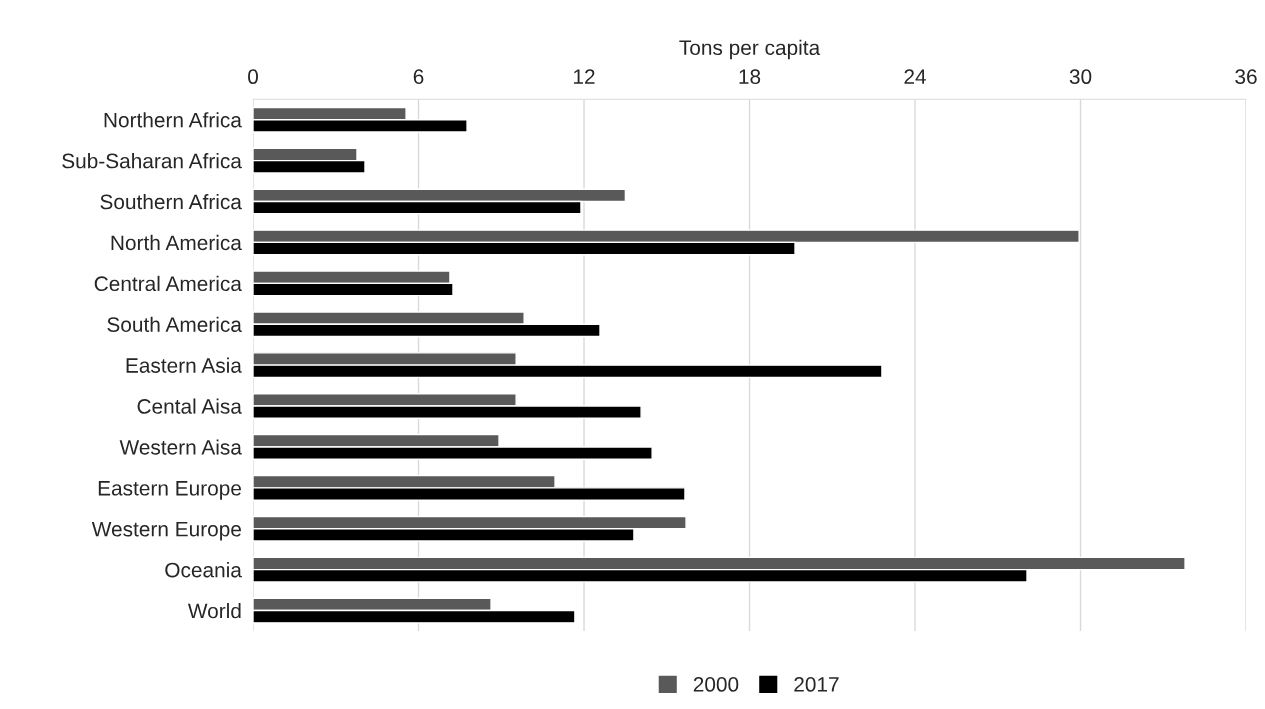 The image size is (1265, 709). I want to click on legend-label: 2000, so click(716, 684).